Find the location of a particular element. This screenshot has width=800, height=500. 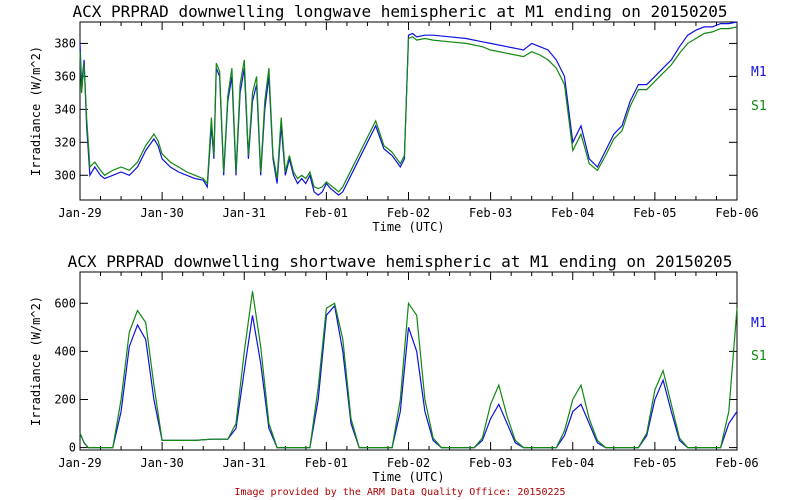

shortwave-x-tick-label: Jan-31 is located at coordinates (244, 463).